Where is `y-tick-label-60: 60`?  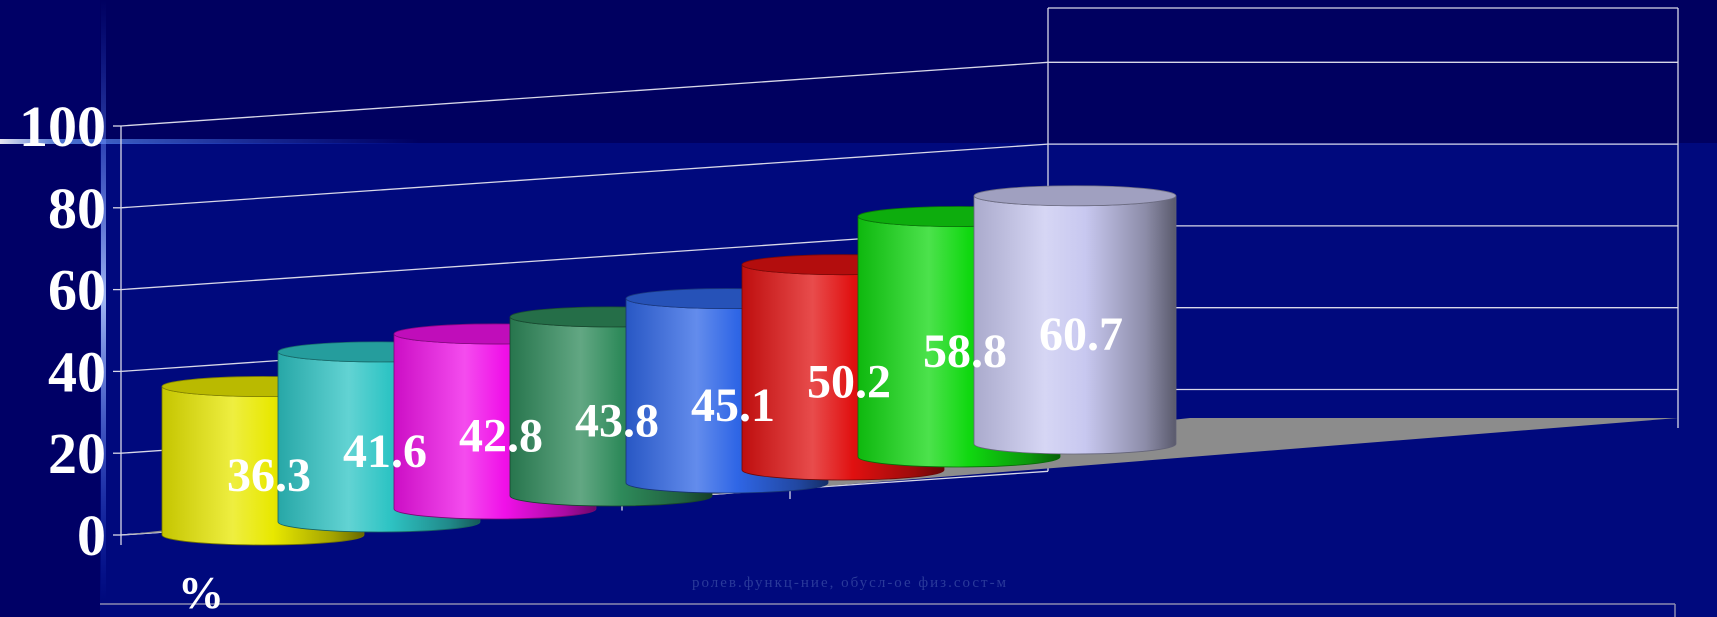
y-tick-label-60: 60 is located at coordinates (77, 290).